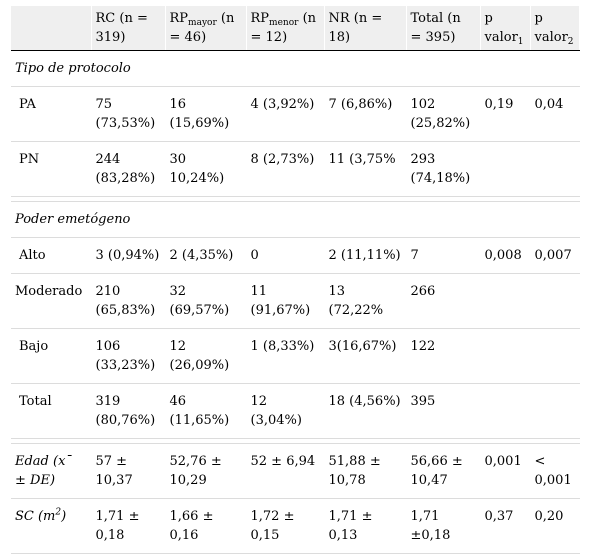  What do you see at coordinates (128, 169) in the screenshot?
I see `cell: 244 (83,28%)` at bounding box center [128, 169].